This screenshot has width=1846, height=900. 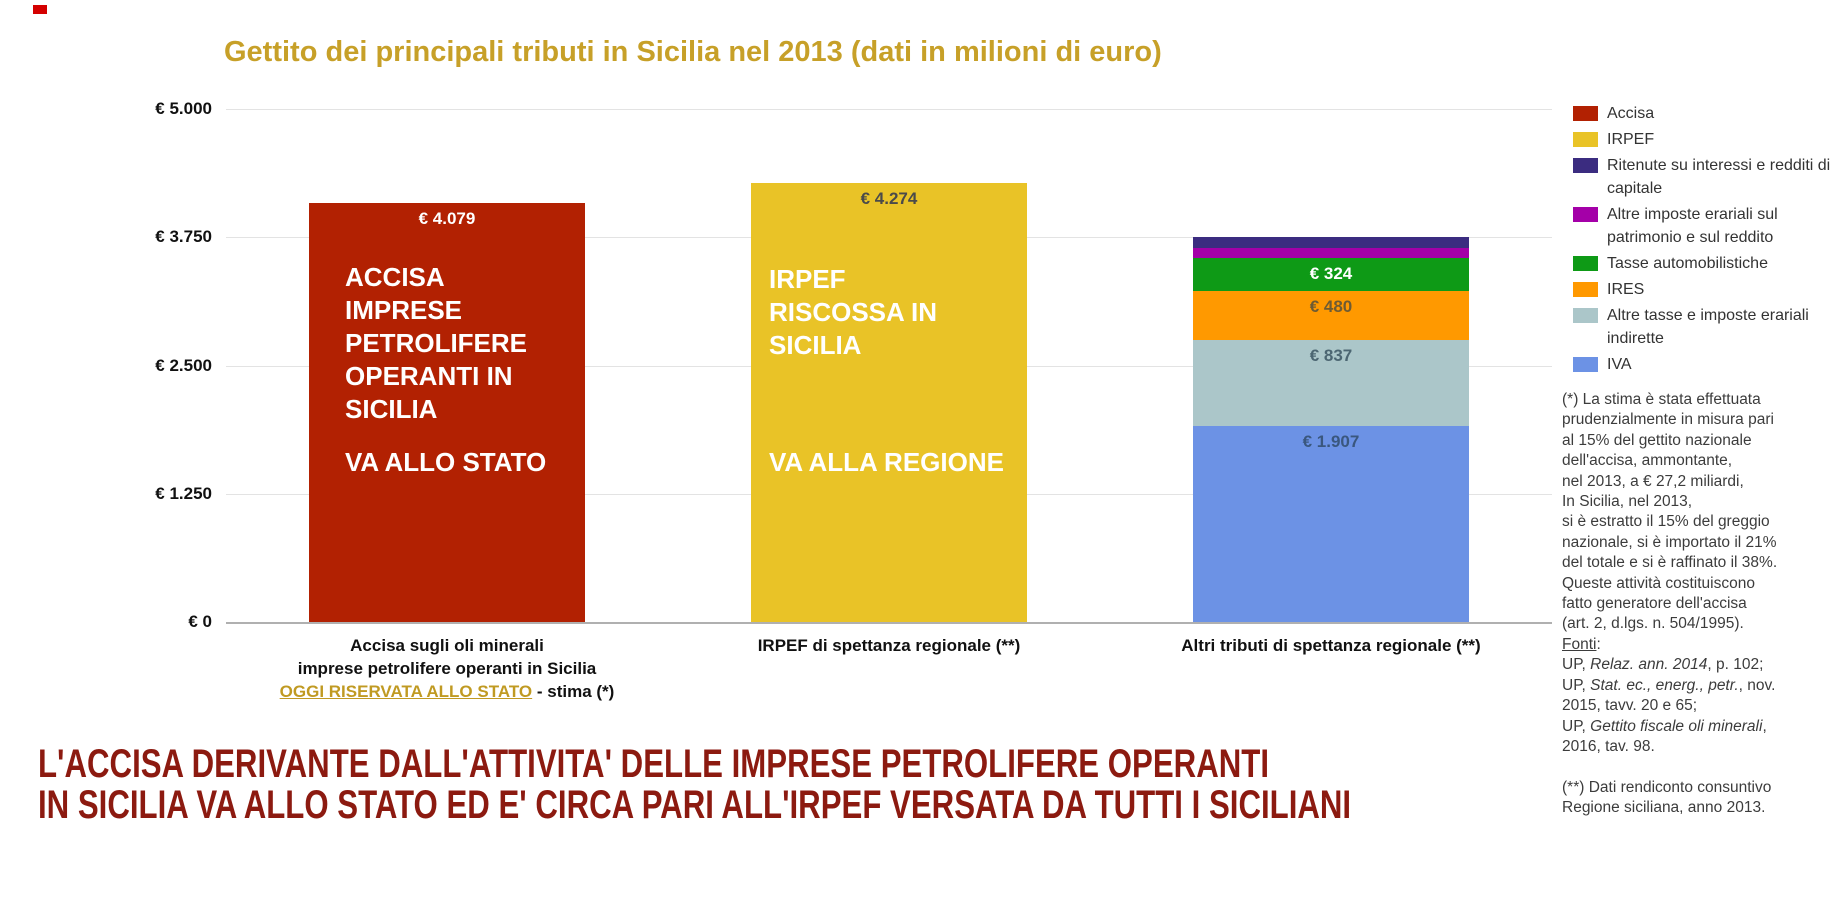 I want to click on note-text: Queste attività costituiscono, so click(x=1658, y=583).